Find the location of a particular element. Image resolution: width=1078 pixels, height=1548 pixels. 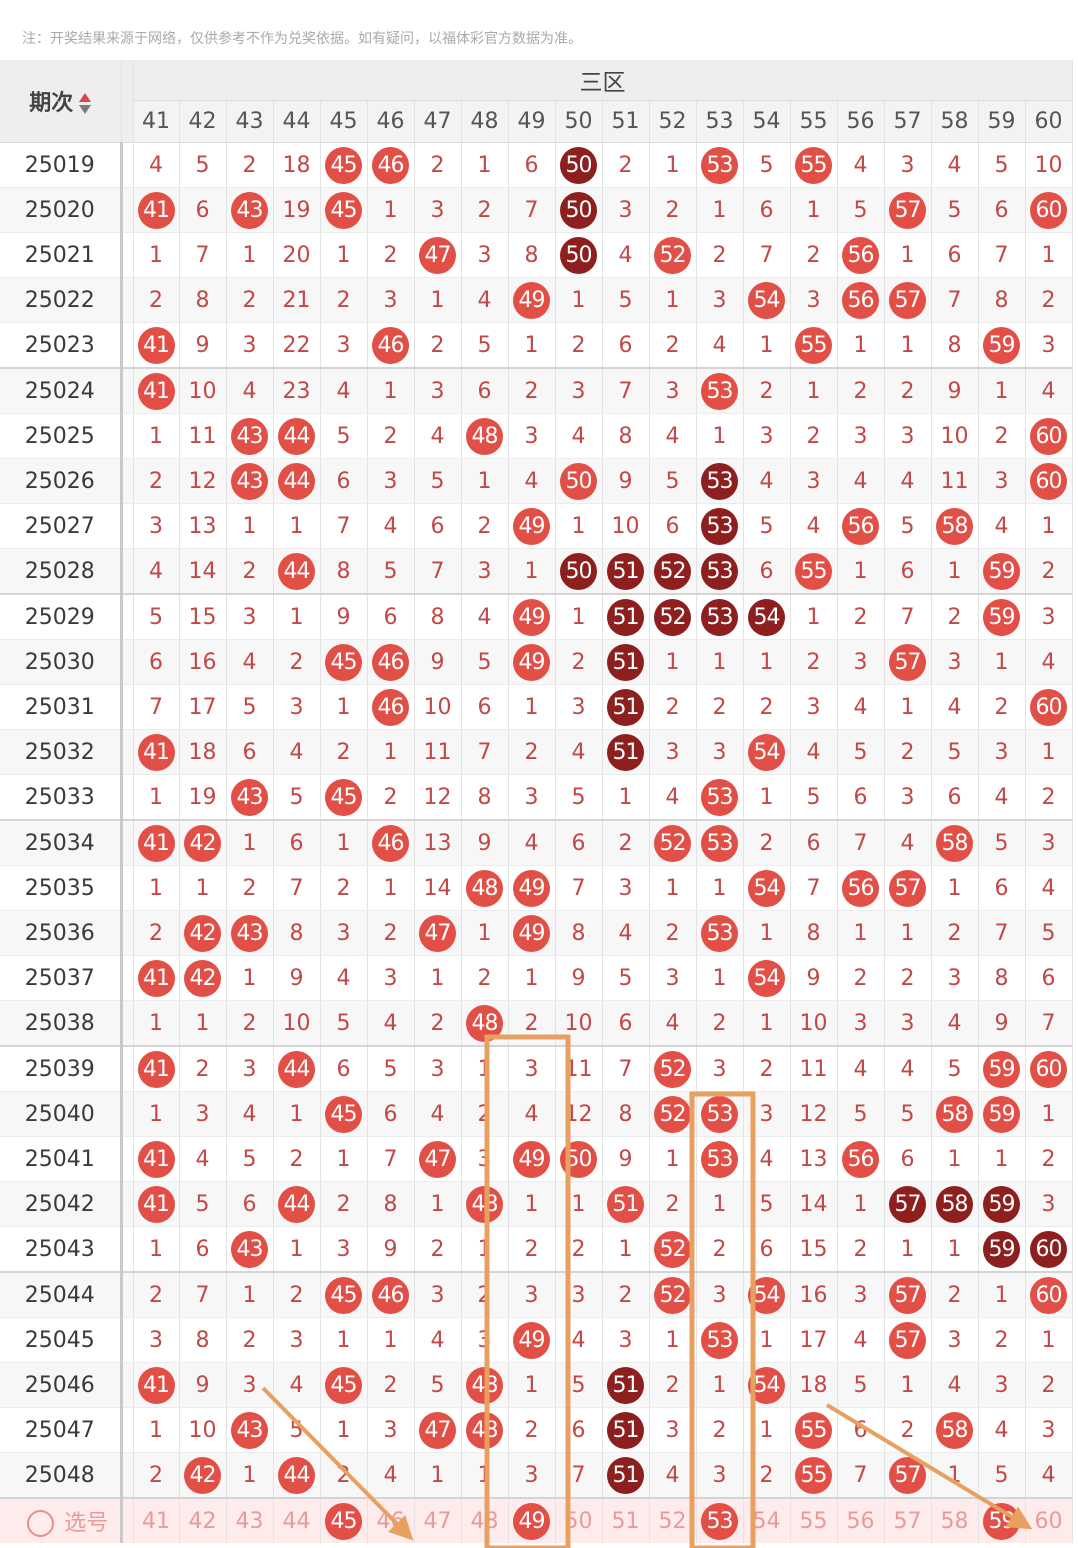

selected-ball: 45 is located at coordinates (343, 1521).